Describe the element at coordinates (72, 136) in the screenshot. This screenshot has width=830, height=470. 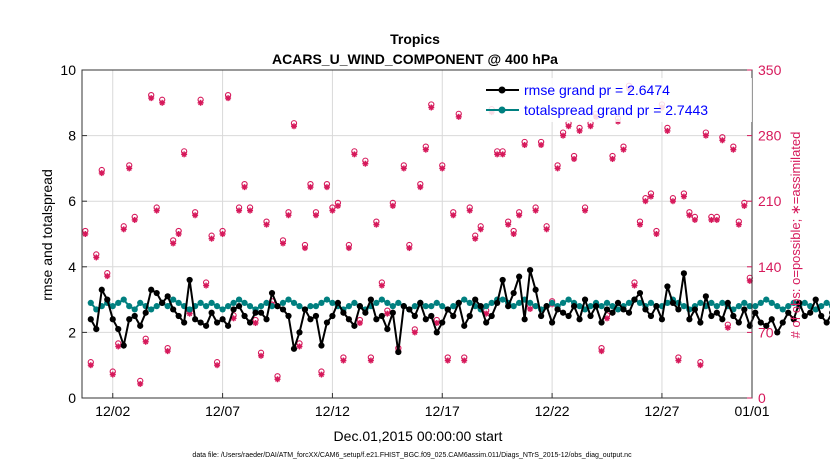
I see `y-tick-label-left: 8` at that location.